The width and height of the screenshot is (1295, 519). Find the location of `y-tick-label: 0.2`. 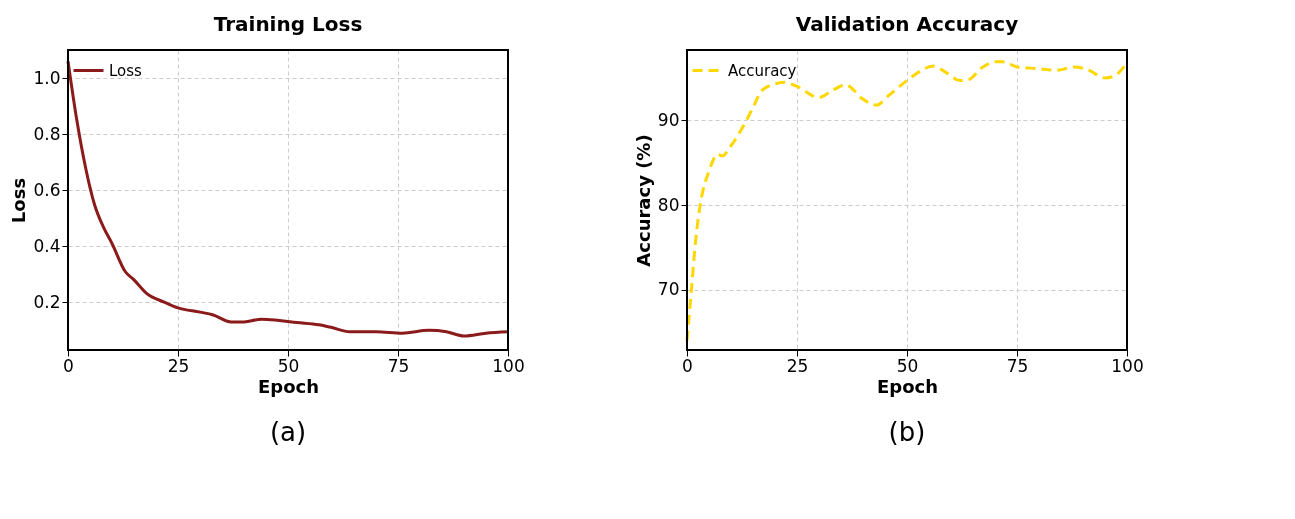

y-tick-label: 0.2 is located at coordinates (47, 301).